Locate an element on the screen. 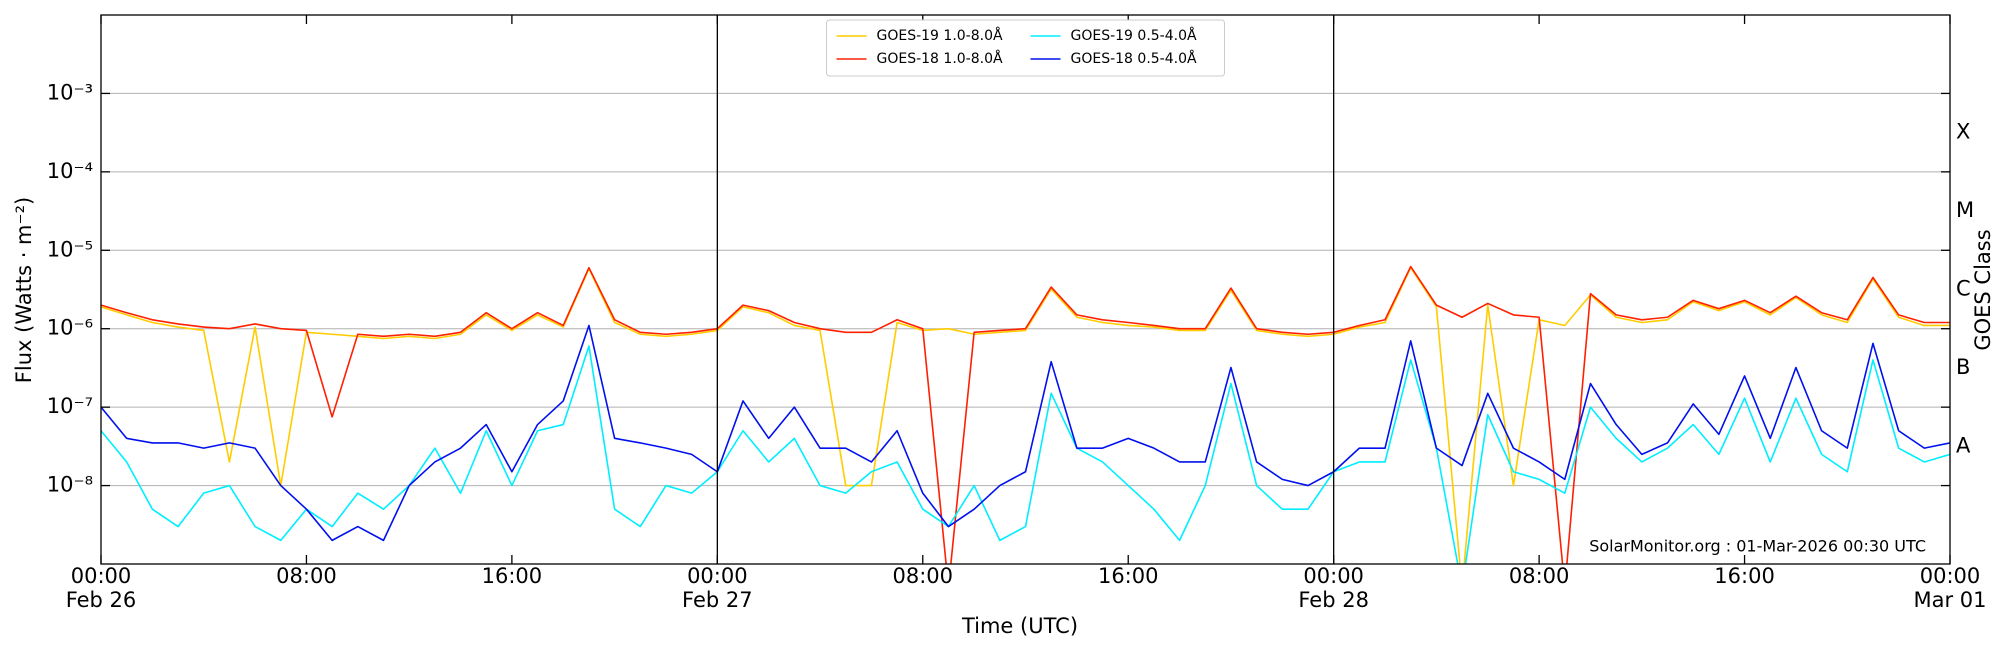  y-tick-label: 10⁻⁶ is located at coordinates (70, 328).